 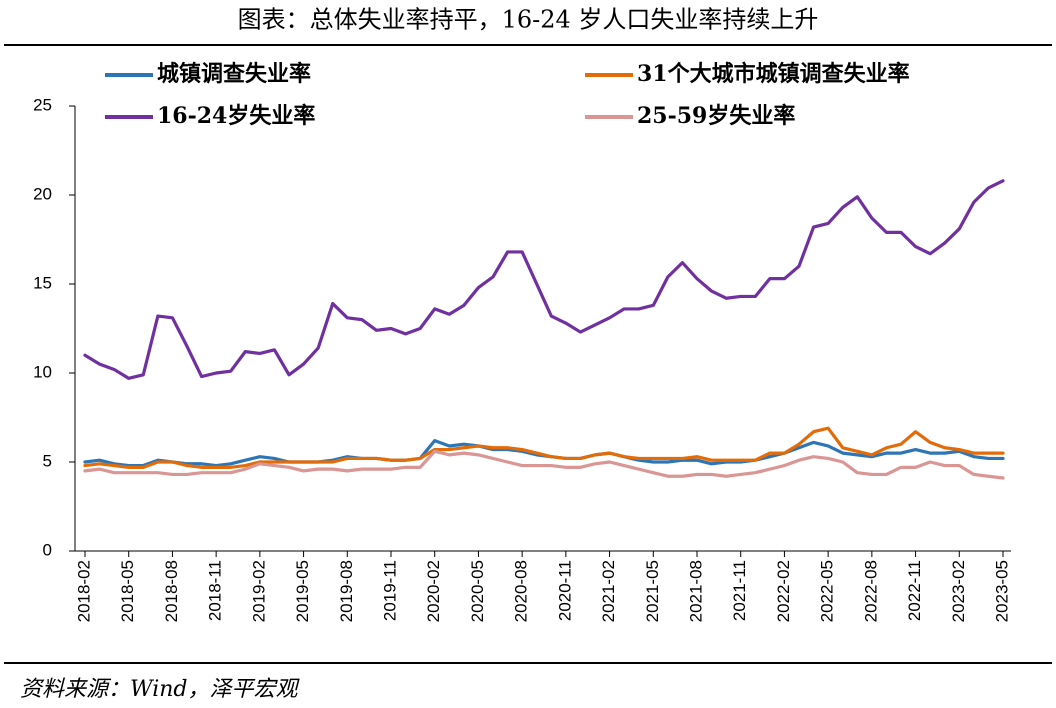 What do you see at coordinates (234, 74) in the screenshot?
I see `legend-label: 城镇调查失业率` at bounding box center [234, 74].